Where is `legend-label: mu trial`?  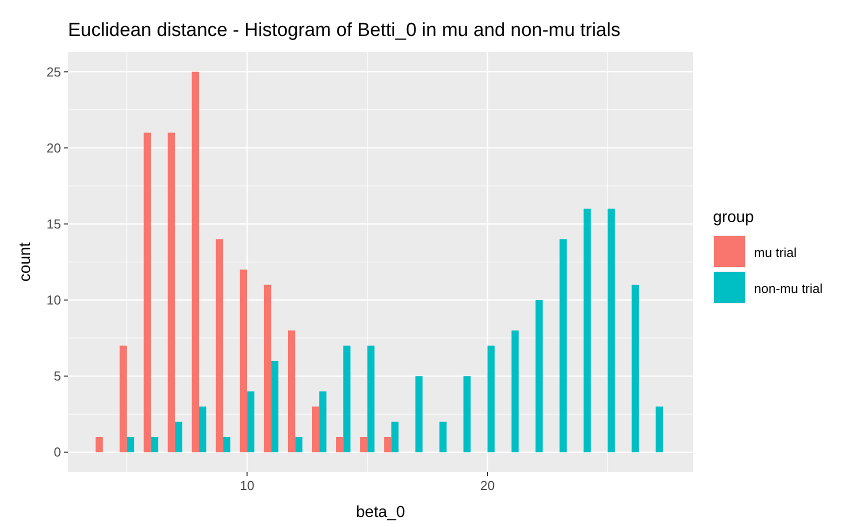
legend-label: mu trial is located at coordinates (775, 252).